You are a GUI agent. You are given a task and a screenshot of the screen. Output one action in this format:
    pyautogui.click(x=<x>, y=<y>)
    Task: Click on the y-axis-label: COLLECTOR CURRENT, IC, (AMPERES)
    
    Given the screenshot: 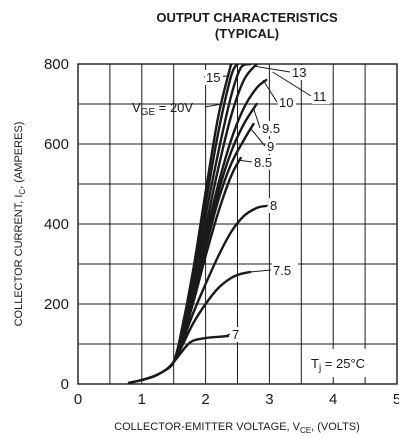 What is the action you would take?
    pyautogui.click(x=20, y=224)
    